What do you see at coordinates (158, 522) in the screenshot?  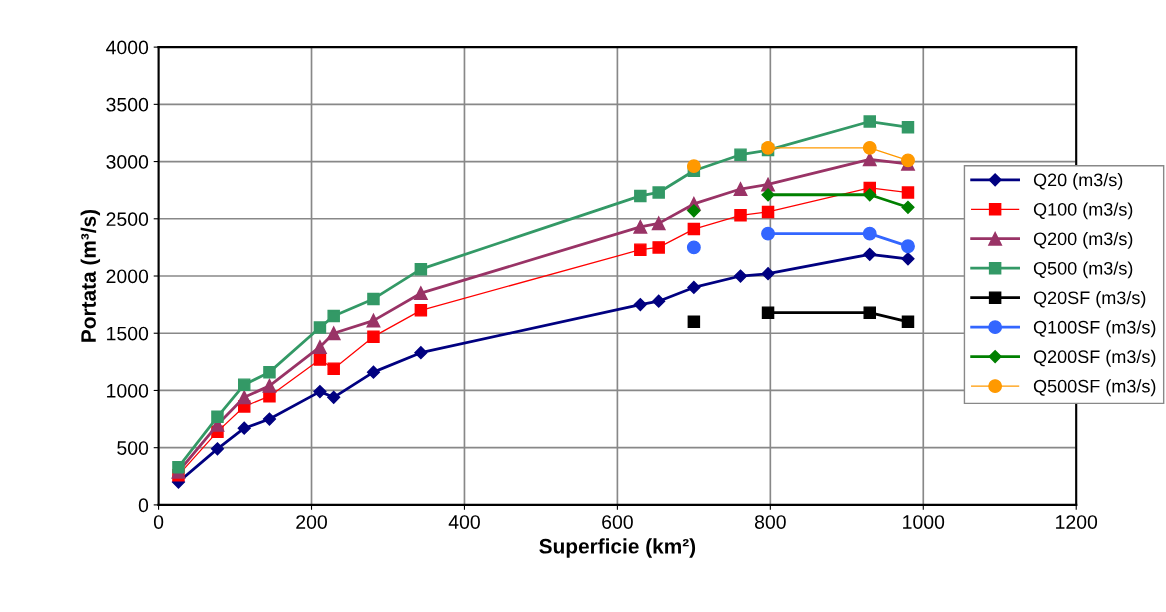 I see `x-tick-label: 0` at bounding box center [158, 522].